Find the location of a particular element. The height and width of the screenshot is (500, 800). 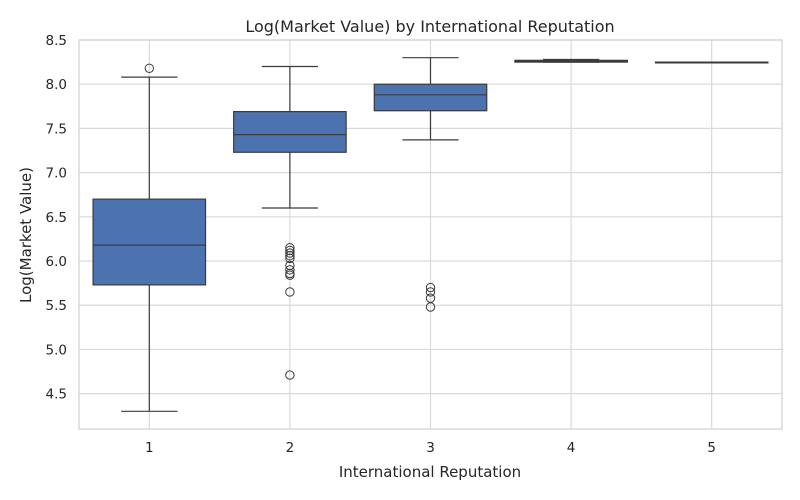

x-axis-ticks: 1 2 3 4 5 is located at coordinates (430, 448).